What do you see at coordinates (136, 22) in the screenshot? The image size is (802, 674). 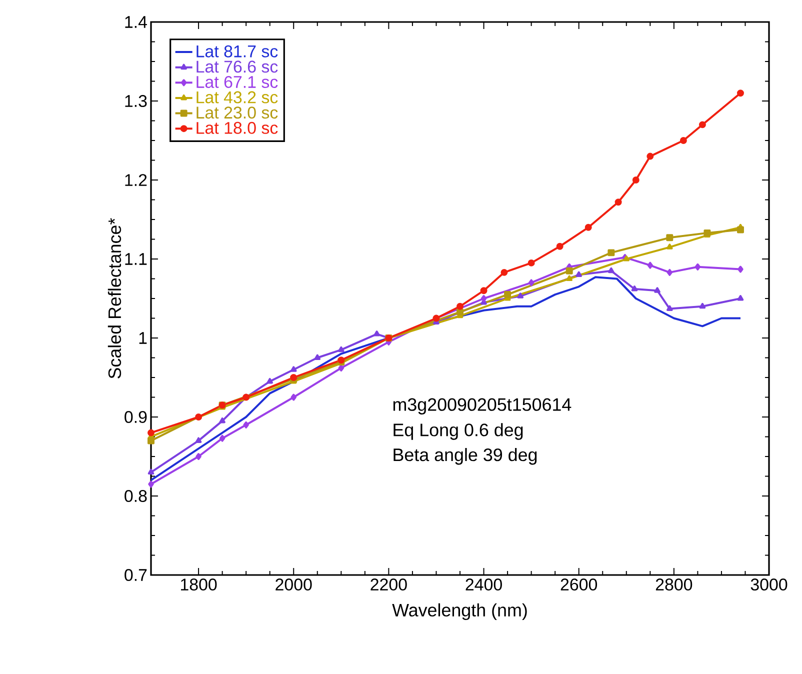 I see `y-tick-label: 1.4` at bounding box center [136, 22].